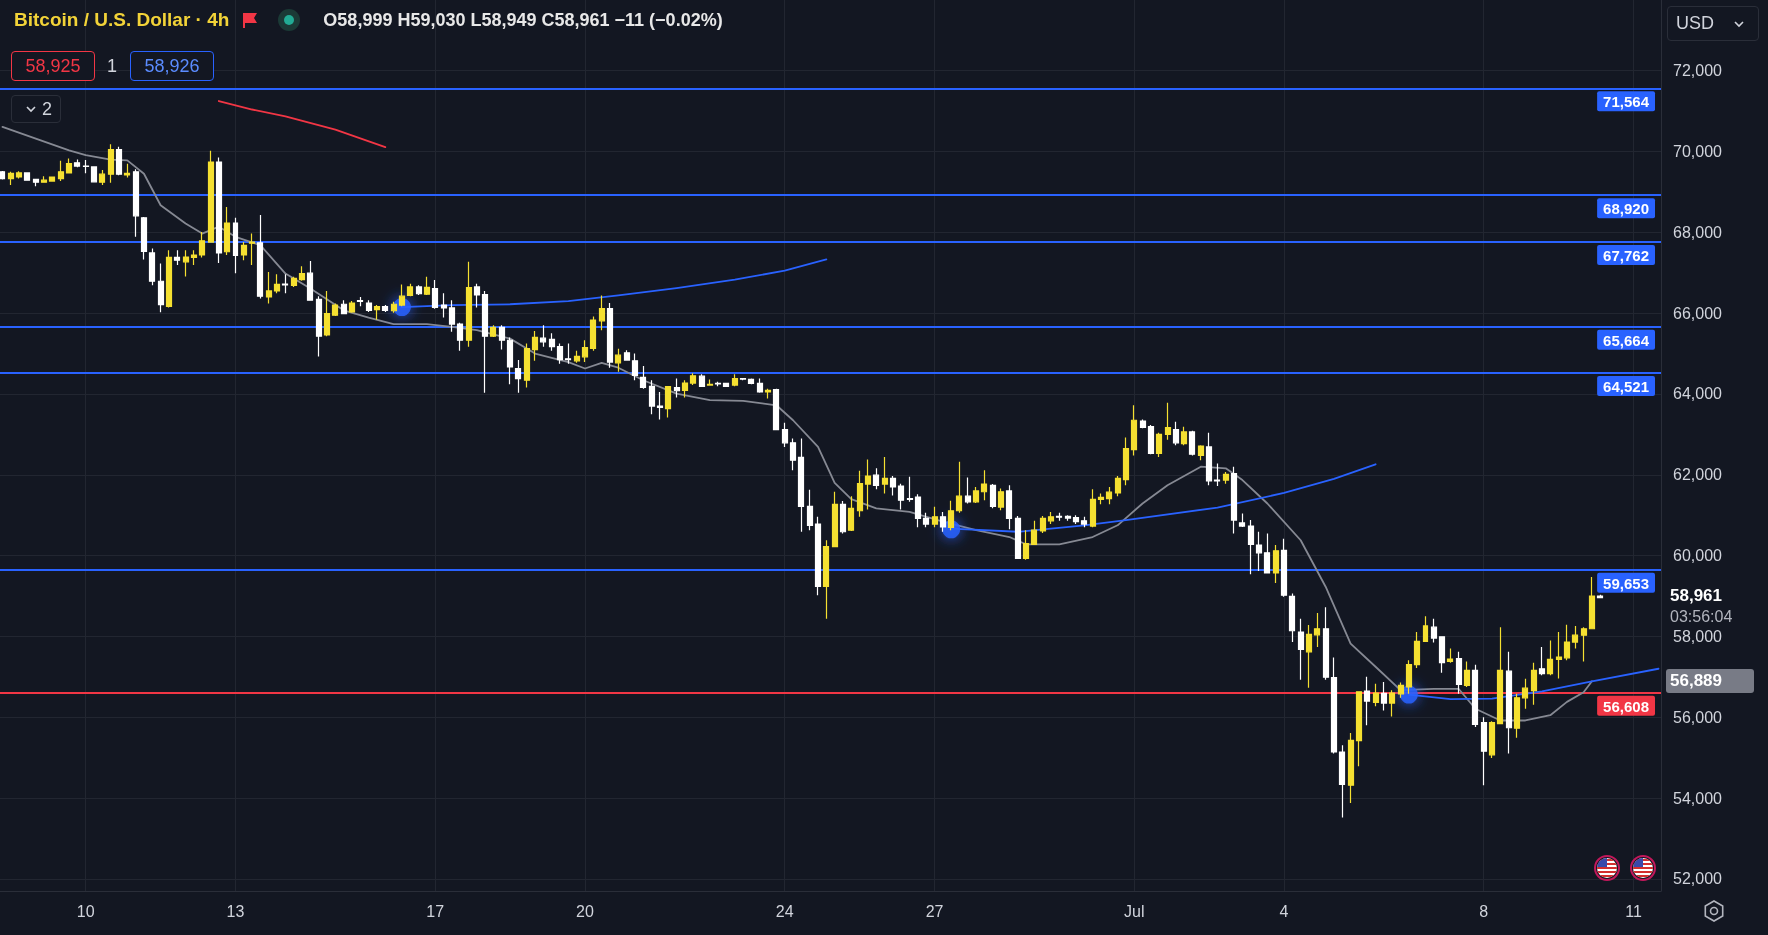 The image size is (1768, 935). Describe the element at coordinates (1698, 232) in the screenshot. I see `y-tick-label: 68,000` at that location.